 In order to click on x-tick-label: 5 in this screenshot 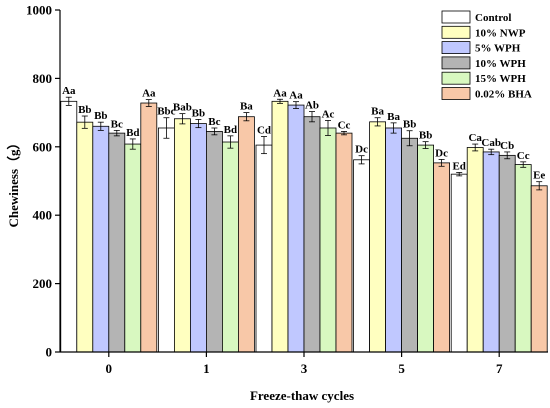, I will do `click(401, 368)`.